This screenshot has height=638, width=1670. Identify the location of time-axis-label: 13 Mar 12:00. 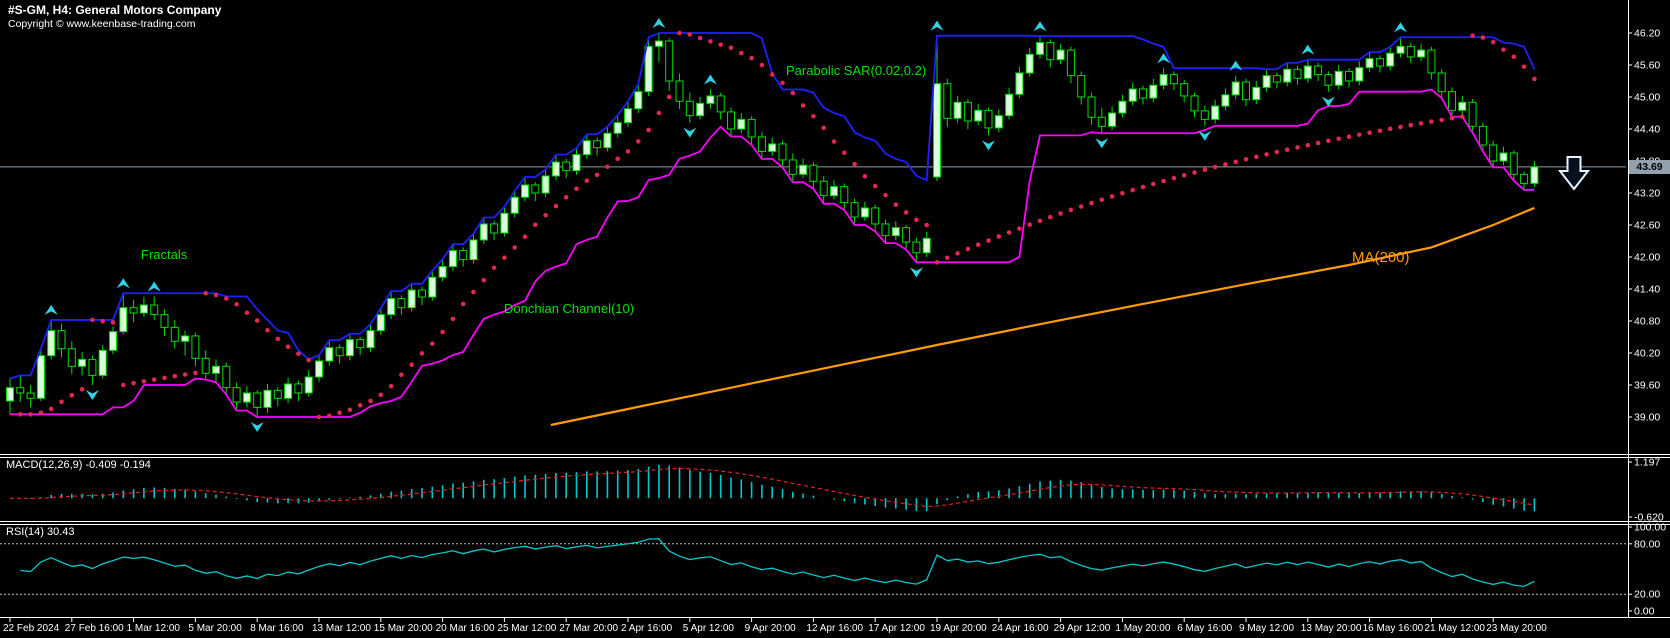
(341, 628).